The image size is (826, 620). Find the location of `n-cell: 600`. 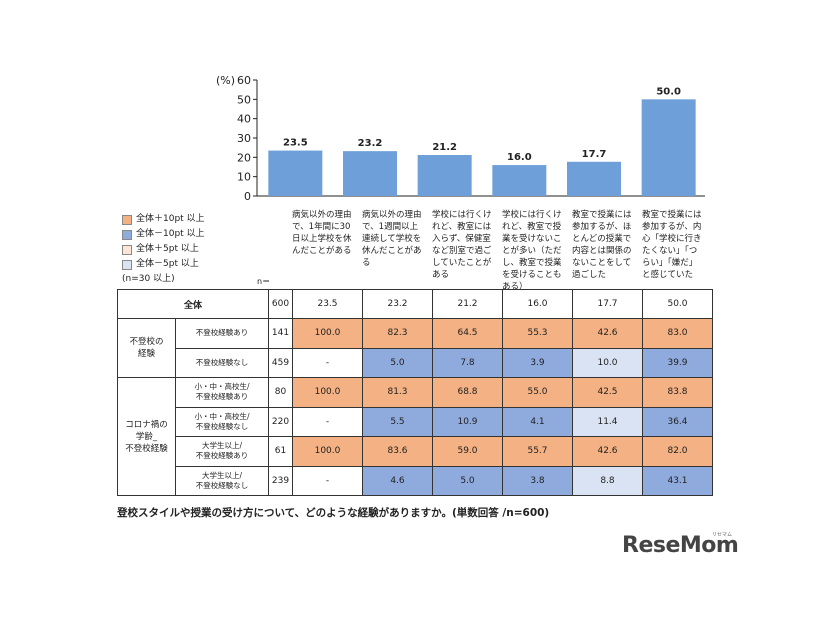

n-cell: 600 is located at coordinates (280, 304).